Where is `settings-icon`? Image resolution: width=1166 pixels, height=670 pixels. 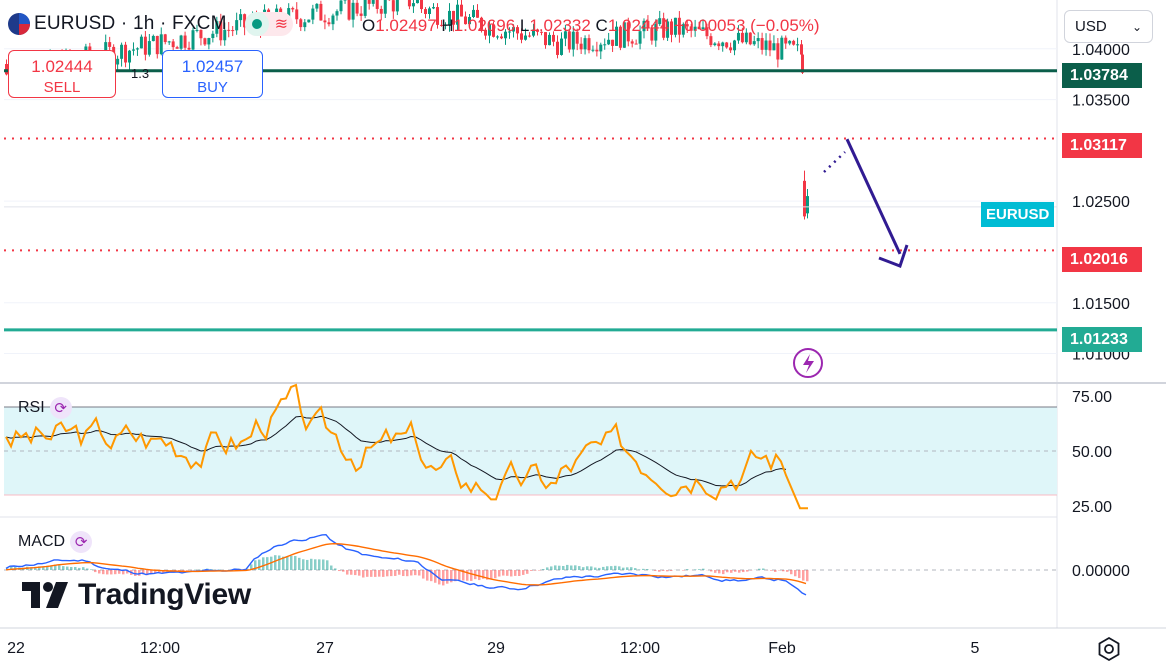
settings-icon is located at coordinates (1109, 649).